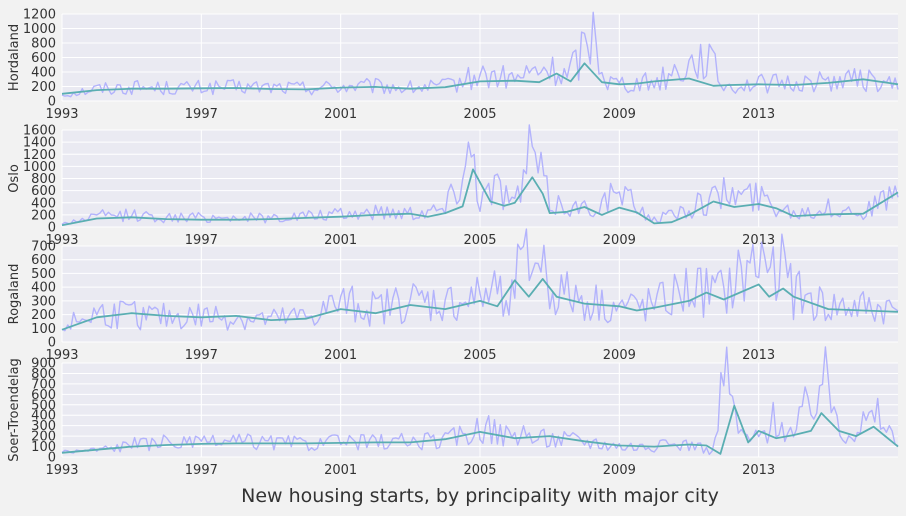  What do you see at coordinates (39, 131) in the screenshot?
I see `y-tick-label: 1600` at bounding box center [39, 131].